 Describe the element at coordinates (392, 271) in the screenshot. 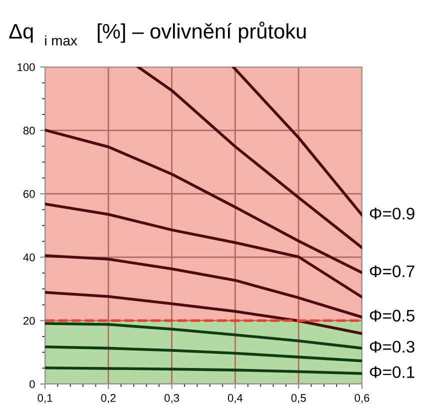

I see `series-label: Φ=0.7` at that location.